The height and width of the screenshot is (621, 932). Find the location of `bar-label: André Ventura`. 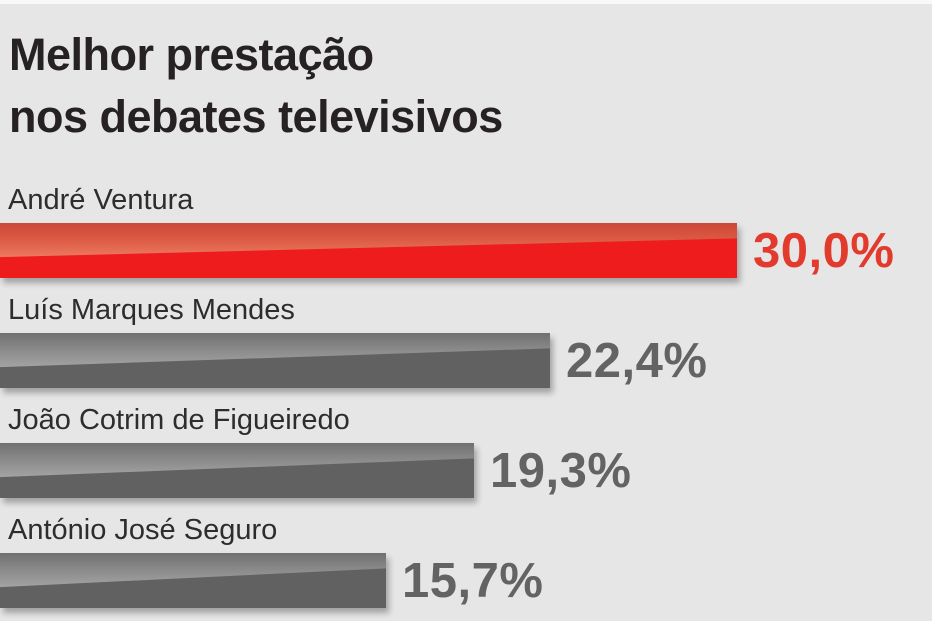

bar-label: André Ventura is located at coordinates (101, 200).